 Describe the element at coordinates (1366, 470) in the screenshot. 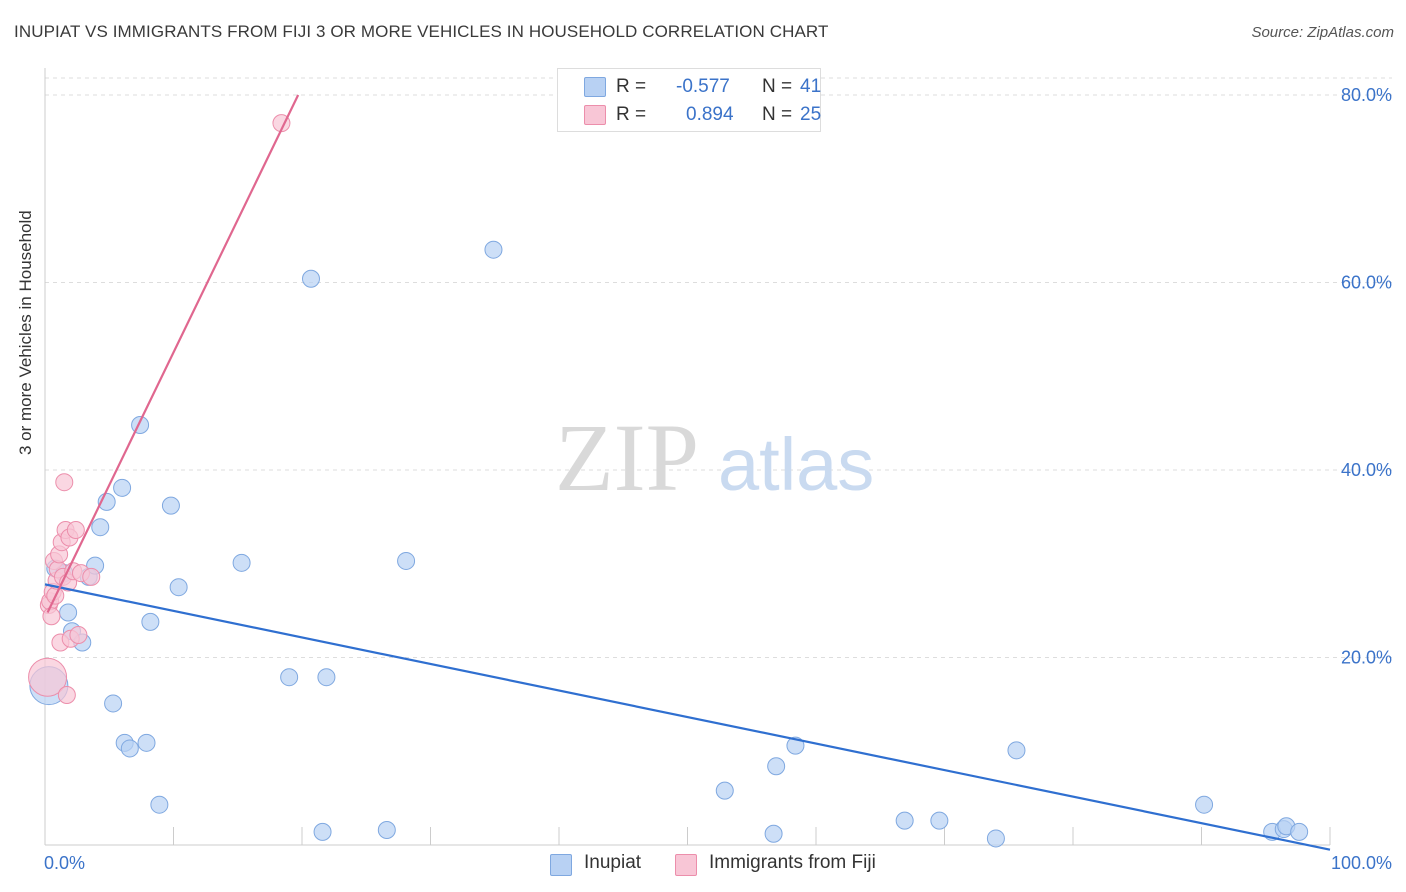

I see `y-tick-label: 40.0%` at that location.